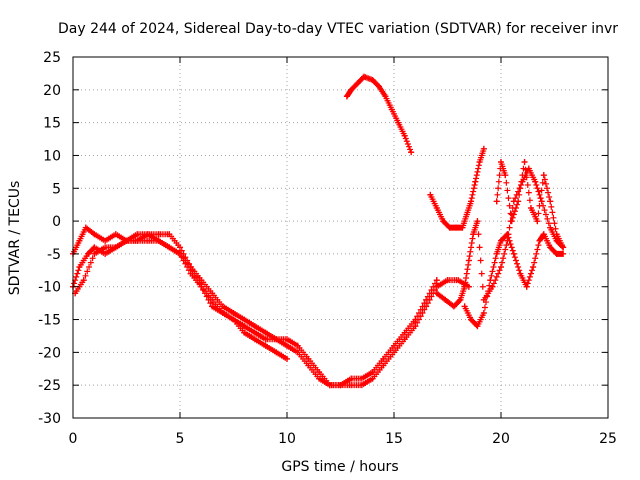  What do you see at coordinates (49, 353) in the screenshot?
I see `y-tick-label: -20` at bounding box center [49, 353].